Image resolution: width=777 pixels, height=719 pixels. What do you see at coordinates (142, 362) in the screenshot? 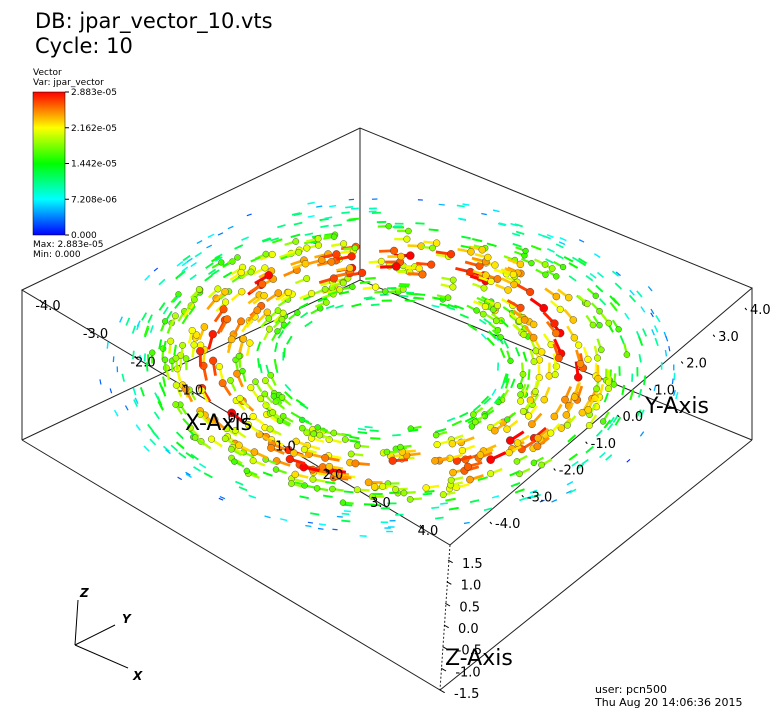
I see `x-tick-label: -2.0` at bounding box center [142, 362].